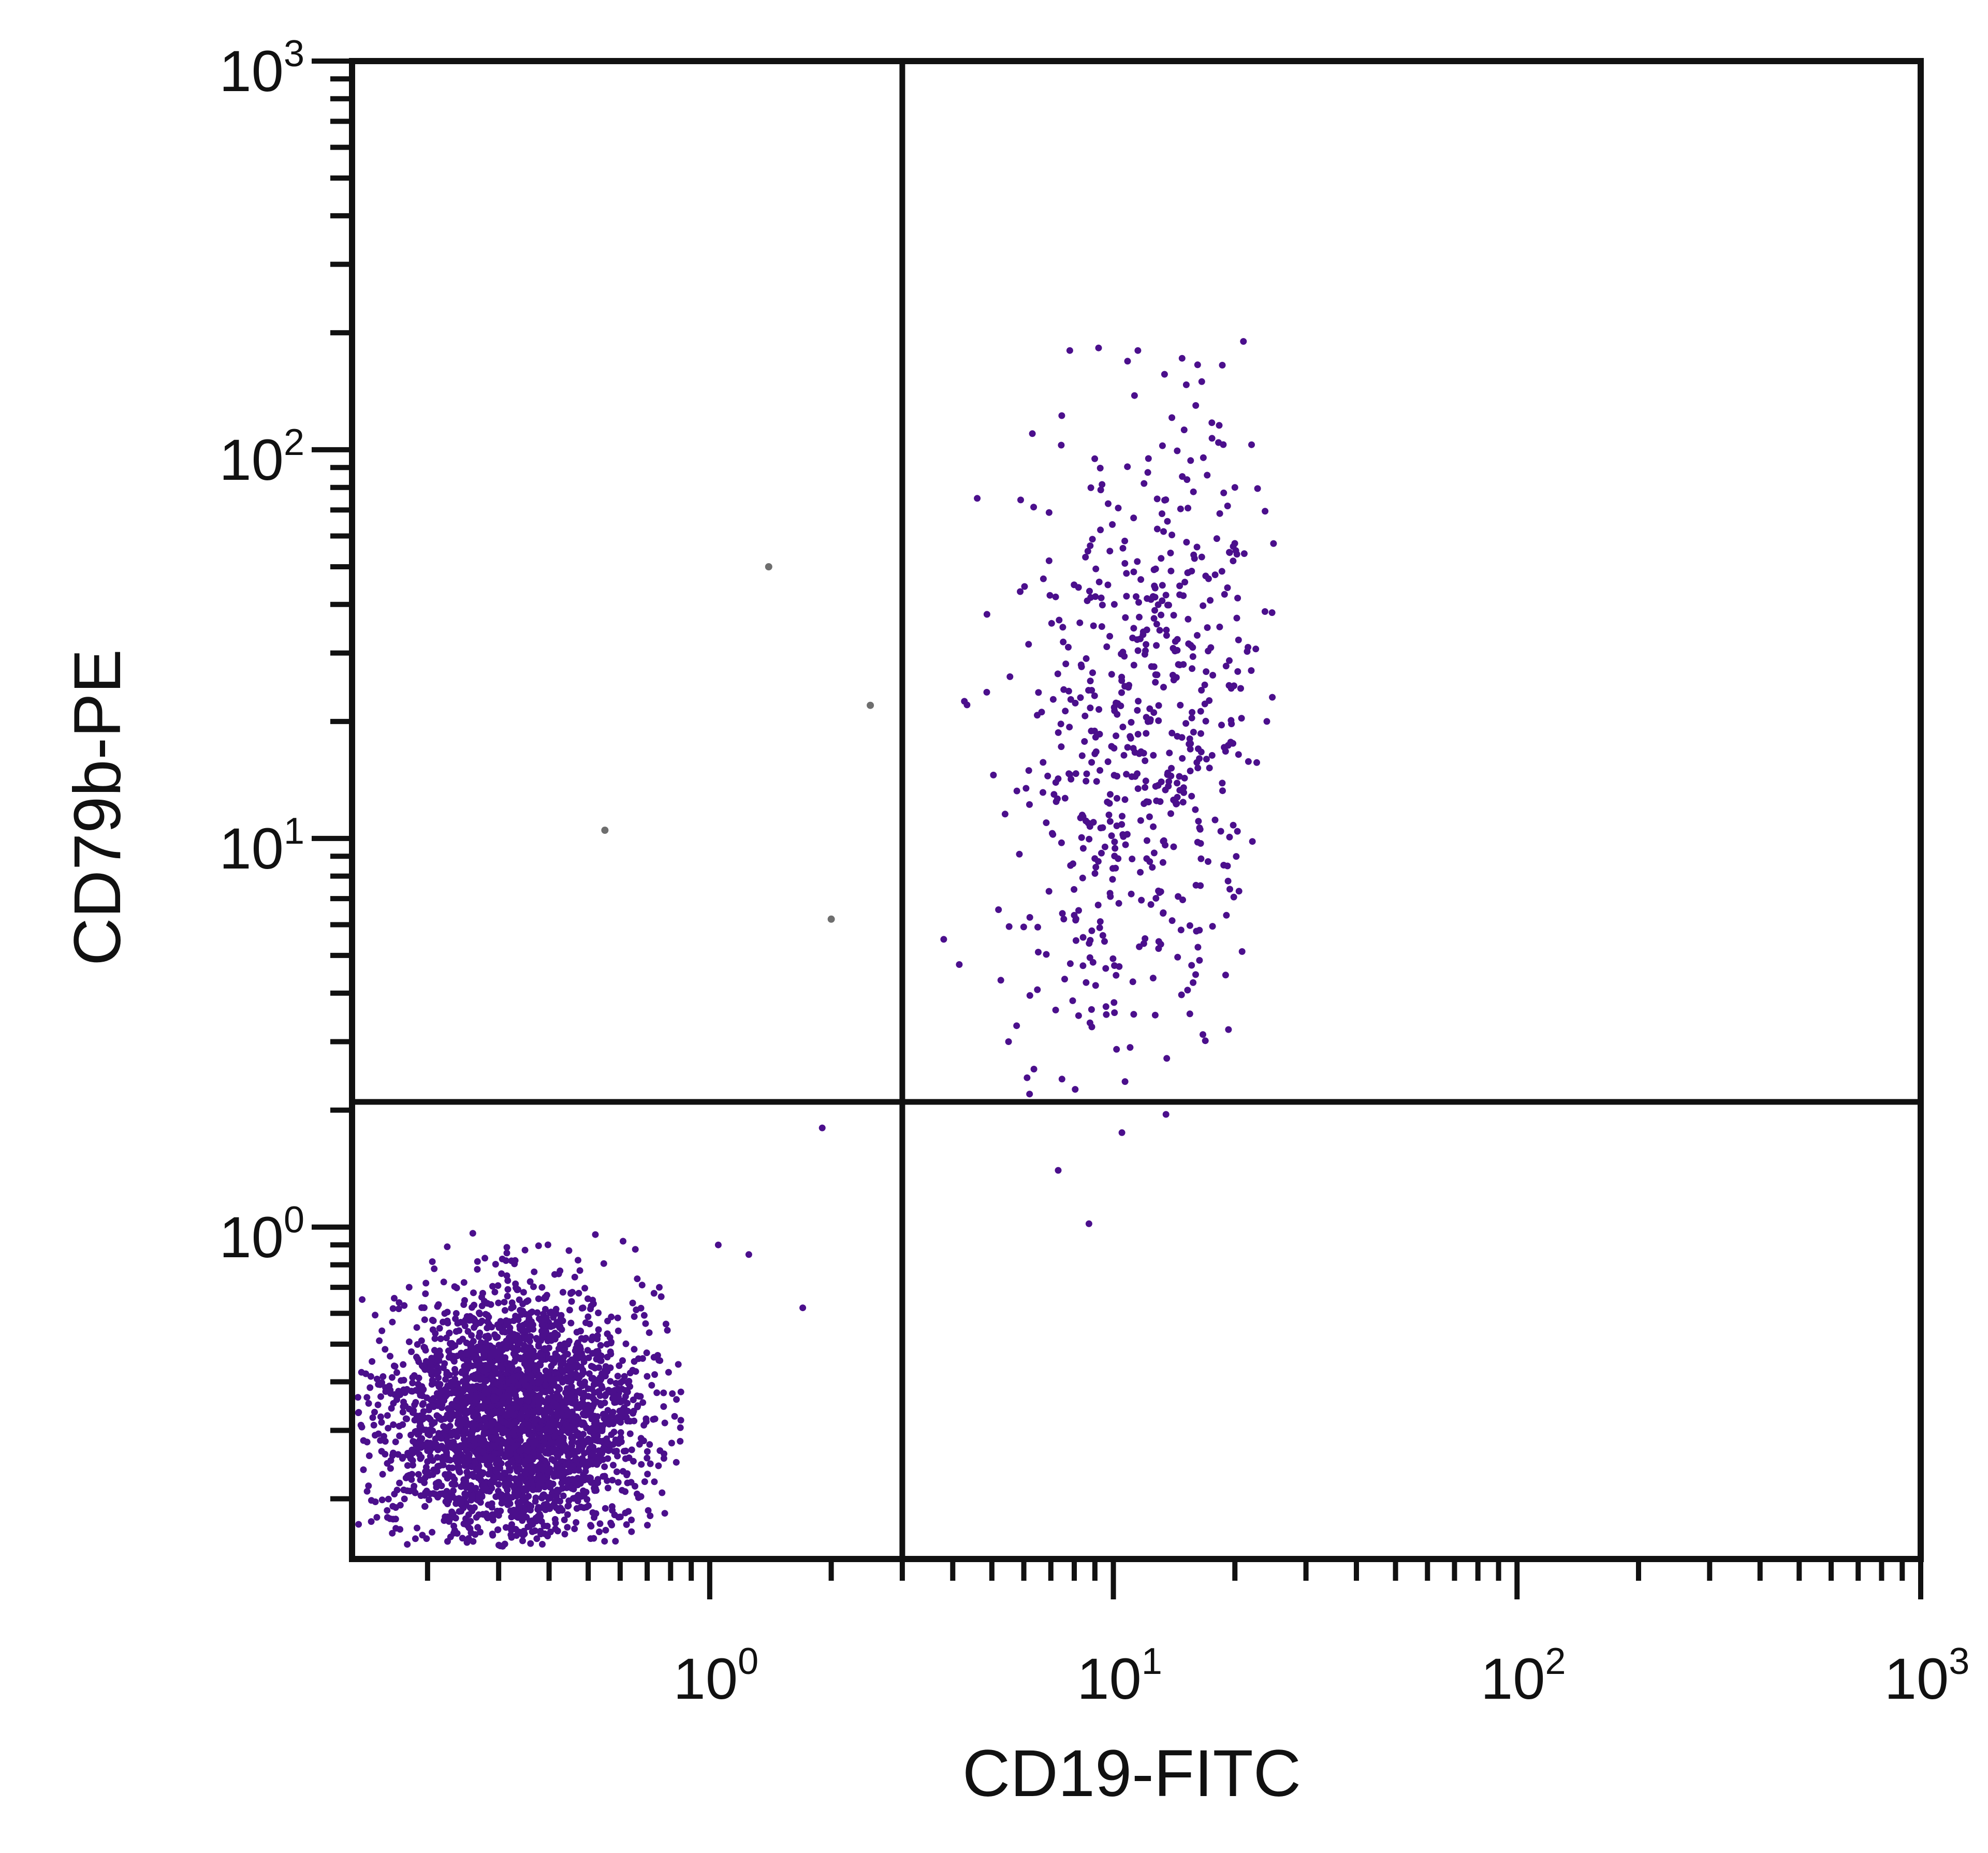  Describe the element at coordinates (1927, 1676) in the screenshot. I see `x-tick-label: 103` at that location.